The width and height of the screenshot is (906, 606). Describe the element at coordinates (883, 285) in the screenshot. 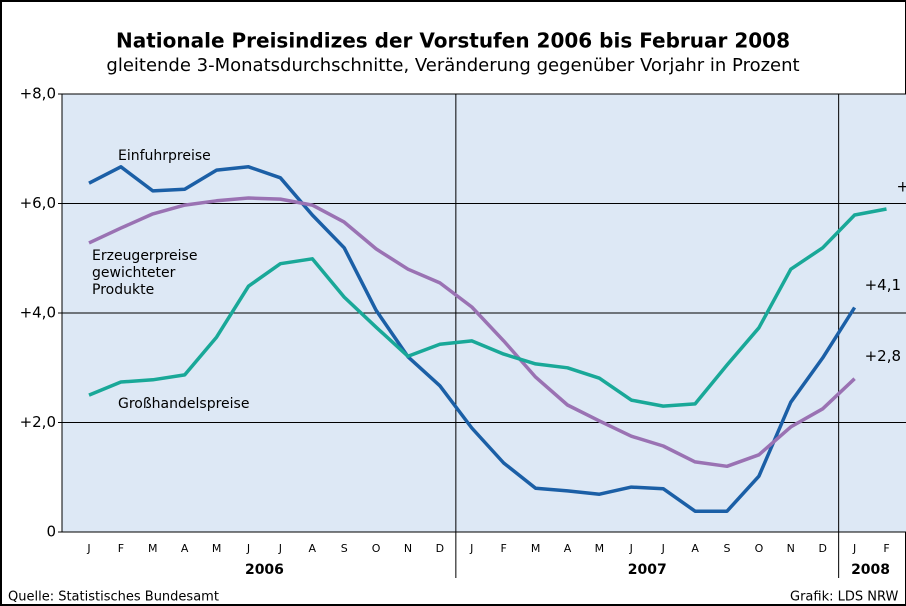

I see `value-label: +4,1` at that location.